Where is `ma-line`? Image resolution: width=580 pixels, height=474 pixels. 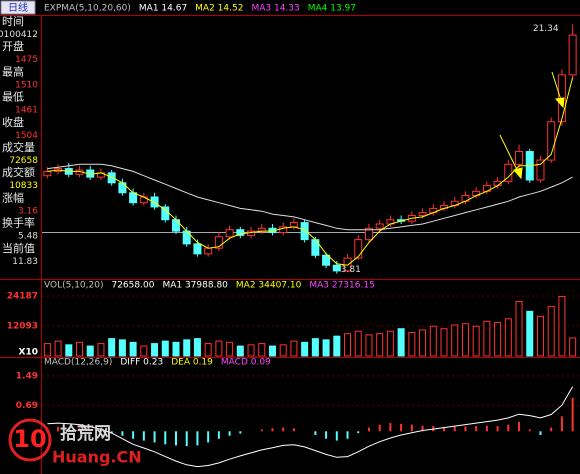 ma-line is located at coordinates (310, 197).